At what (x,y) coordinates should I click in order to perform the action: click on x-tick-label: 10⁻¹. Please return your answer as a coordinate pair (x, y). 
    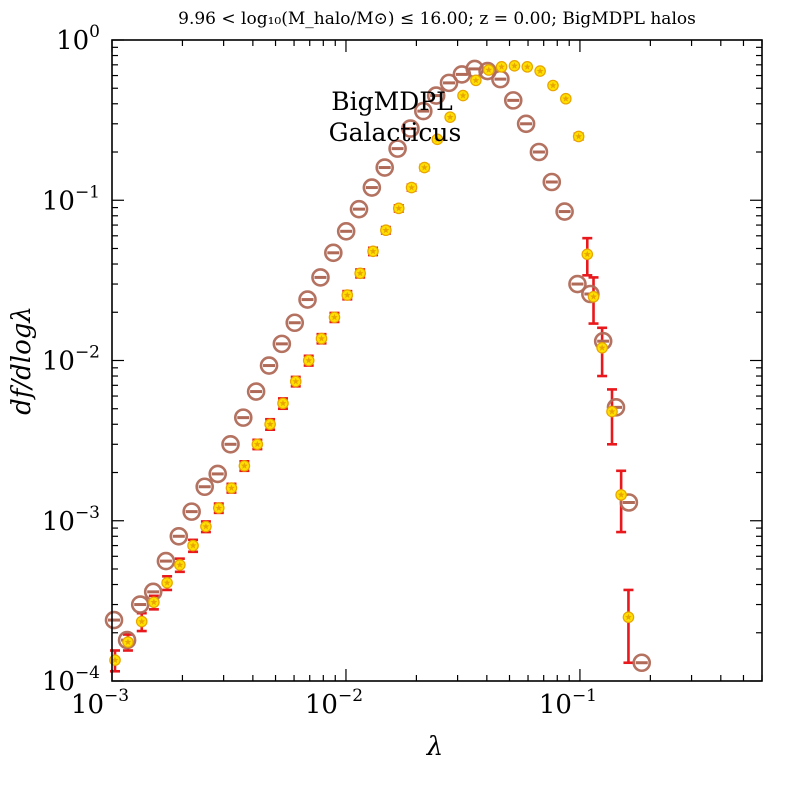
    Looking at the image, I should click on (568, 703).